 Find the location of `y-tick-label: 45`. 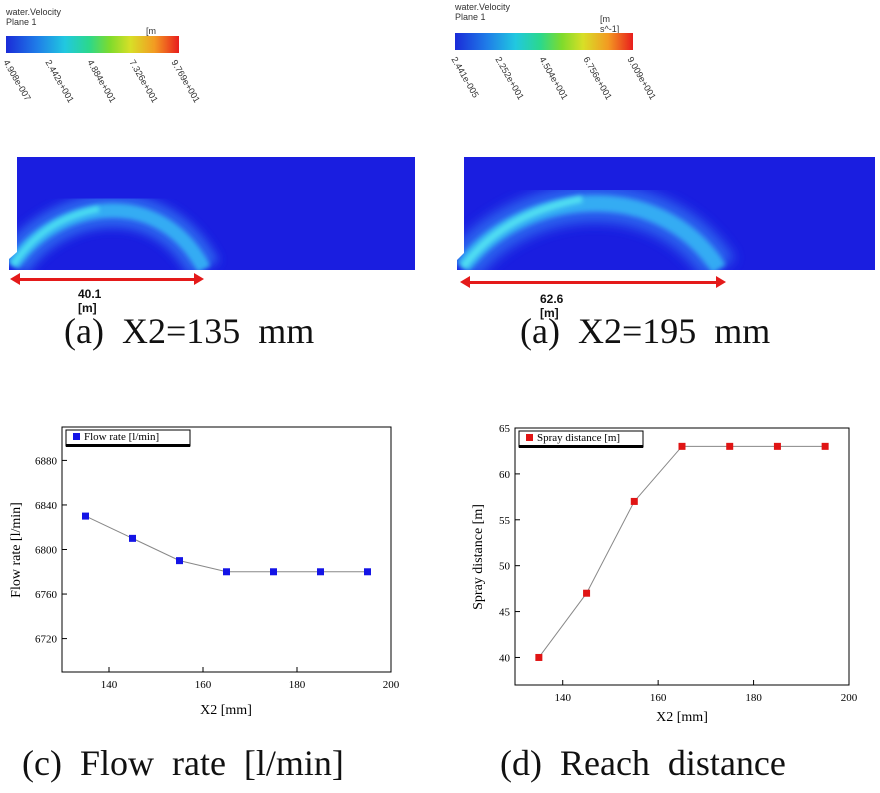

y-tick-label: 45 is located at coordinates (505, 613).